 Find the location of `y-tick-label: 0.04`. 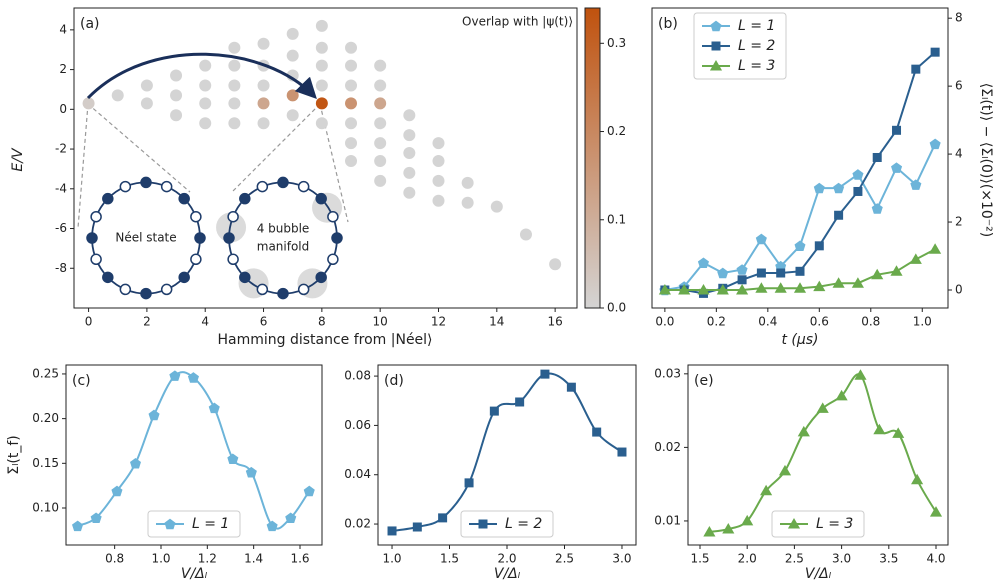

y-tick-label: 0.04 is located at coordinates (357, 474).